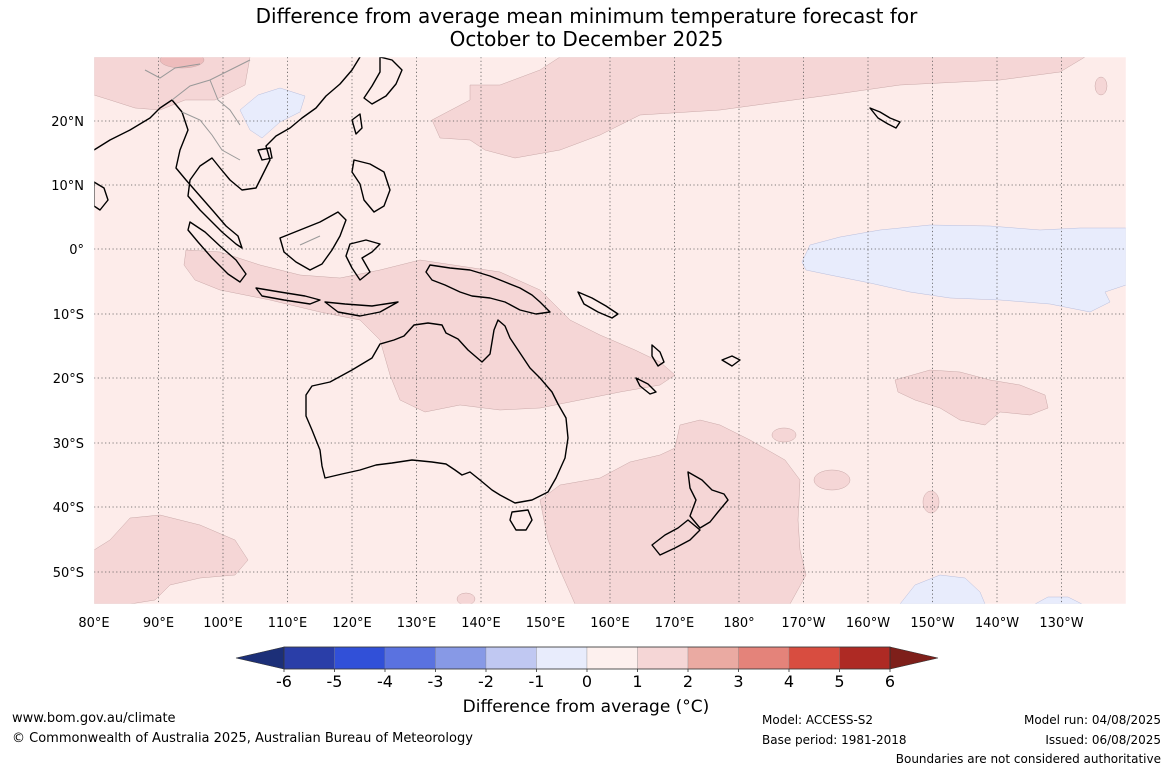 The image size is (1173, 770). What do you see at coordinates (371, 186) in the screenshot?
I see `philippines-coastline` at bounding box center [371, 186].